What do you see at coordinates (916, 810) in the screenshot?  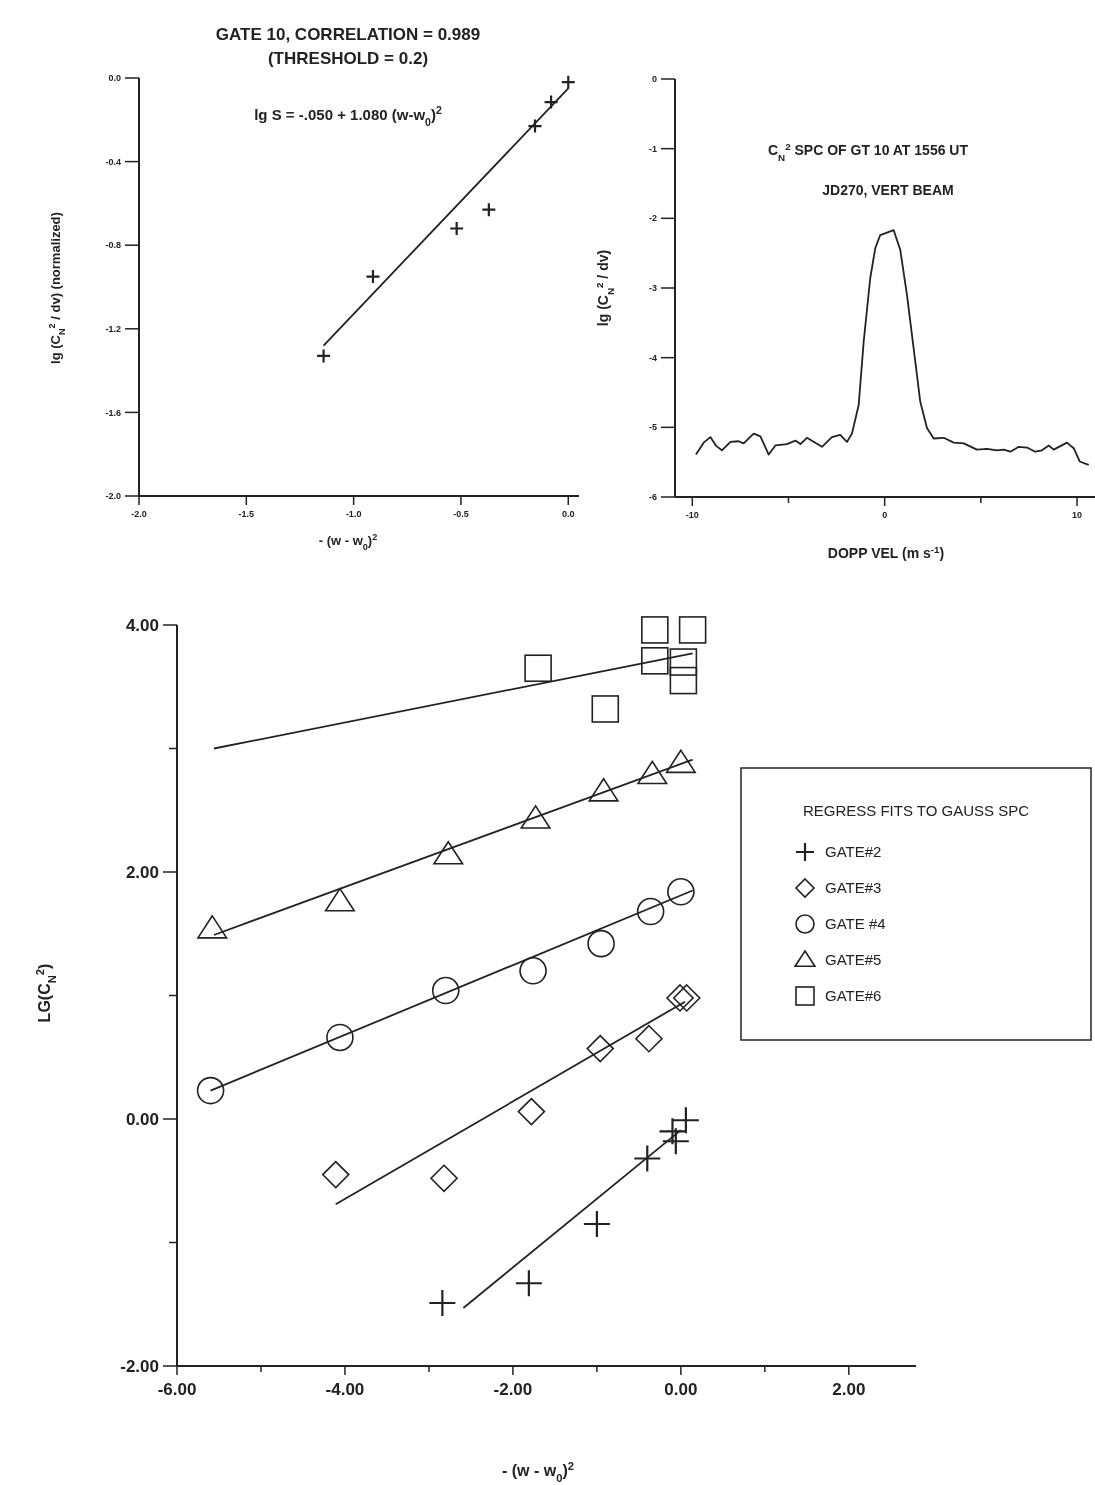 I see `legend-title: REGRESS FITS TO GAUSS SPC` at bounding box center [916, 810].